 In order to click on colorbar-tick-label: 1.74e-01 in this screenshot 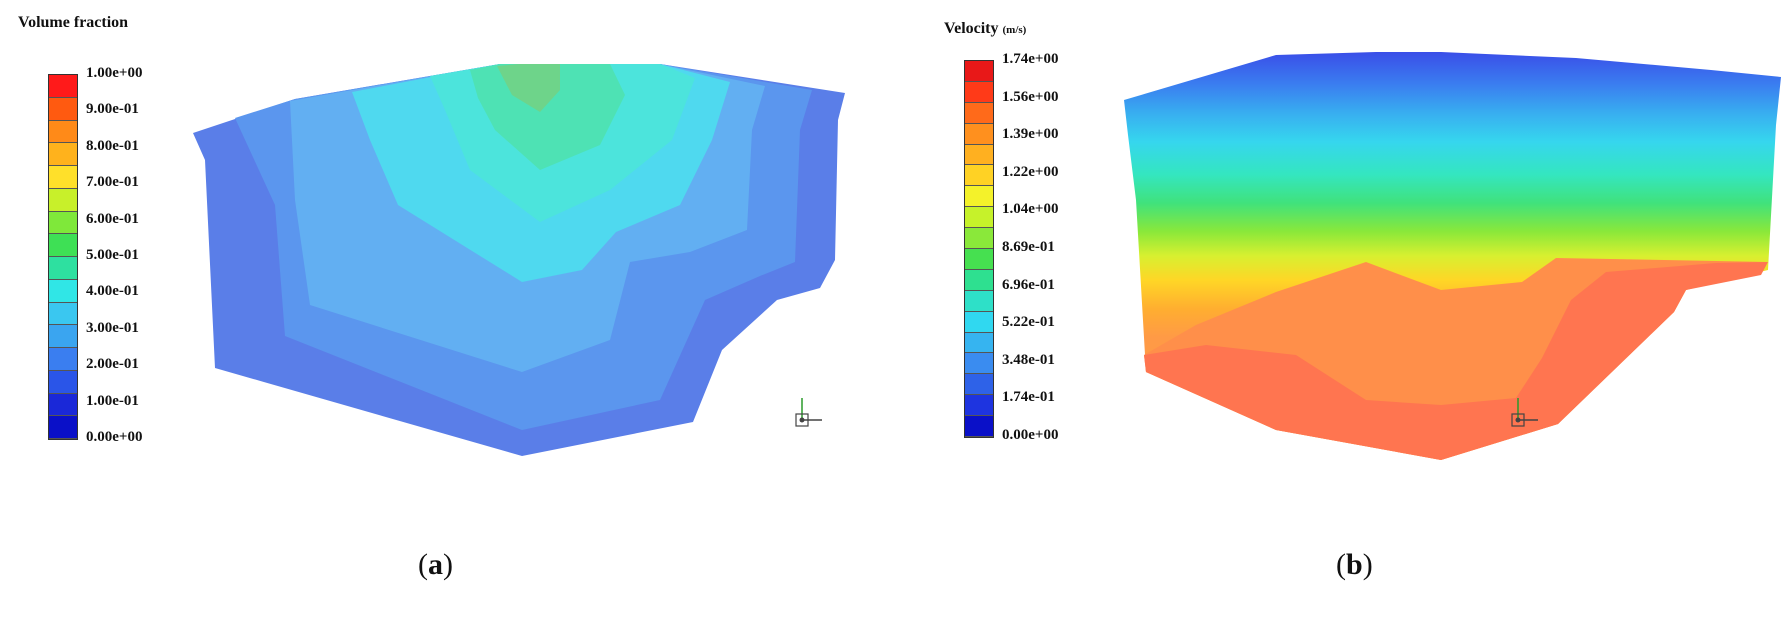, I will do `click(1028, 397)`.